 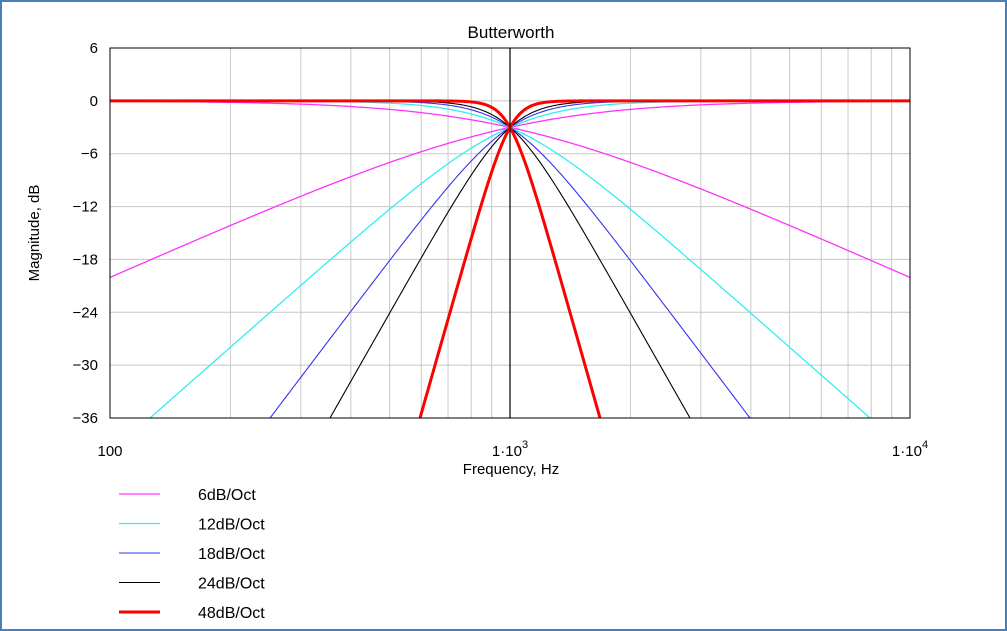 I want to click on x-tick-label: 100, so click(x=109, y=451).